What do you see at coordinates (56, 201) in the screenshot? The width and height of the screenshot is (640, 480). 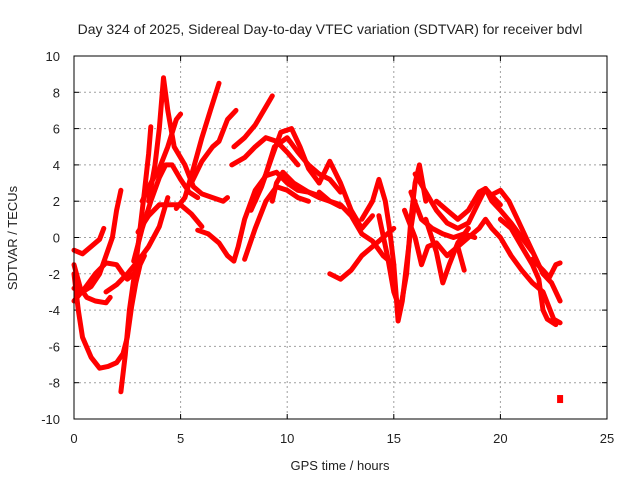 I see `y-tick-label: 2` at bounding box center [56, 201].